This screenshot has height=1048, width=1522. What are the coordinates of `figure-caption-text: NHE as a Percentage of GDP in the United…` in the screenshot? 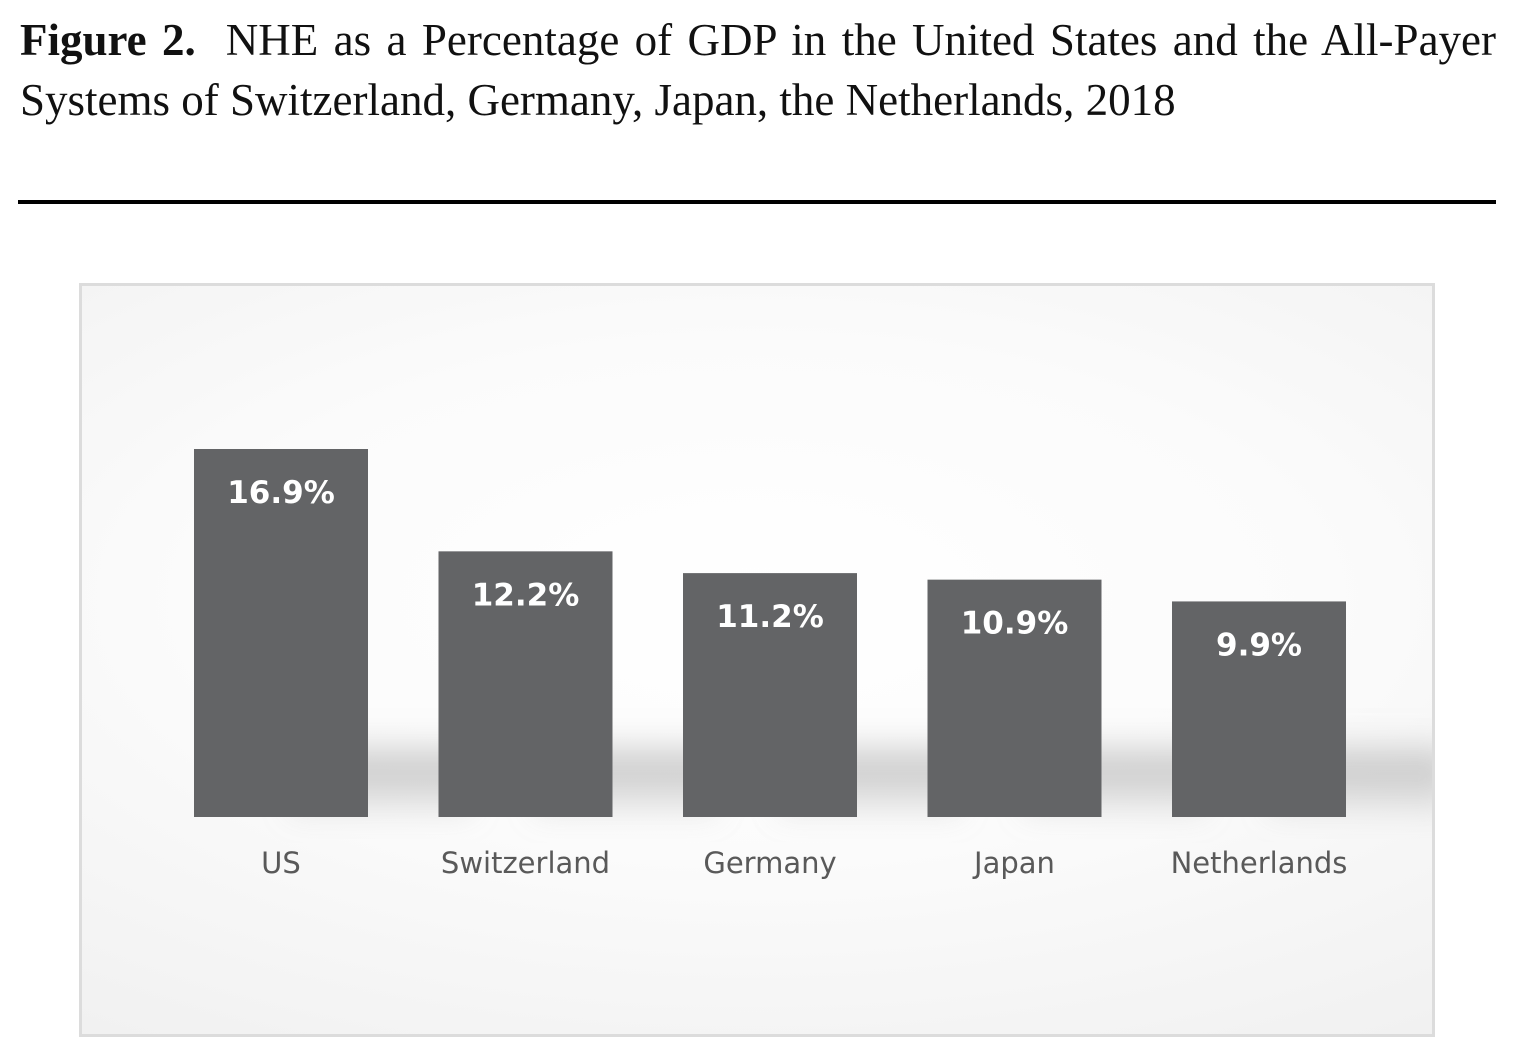 It's located at (758, 70).